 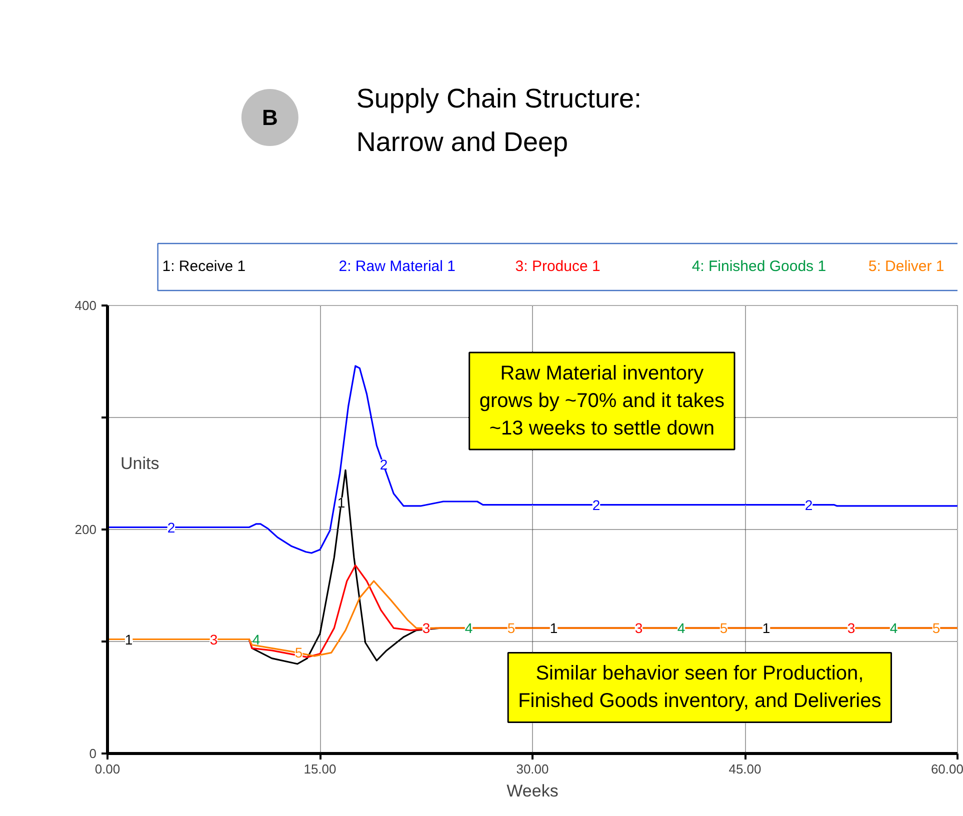 I want to click on x-tick-label: 30.00, so click(x=532, y=769).